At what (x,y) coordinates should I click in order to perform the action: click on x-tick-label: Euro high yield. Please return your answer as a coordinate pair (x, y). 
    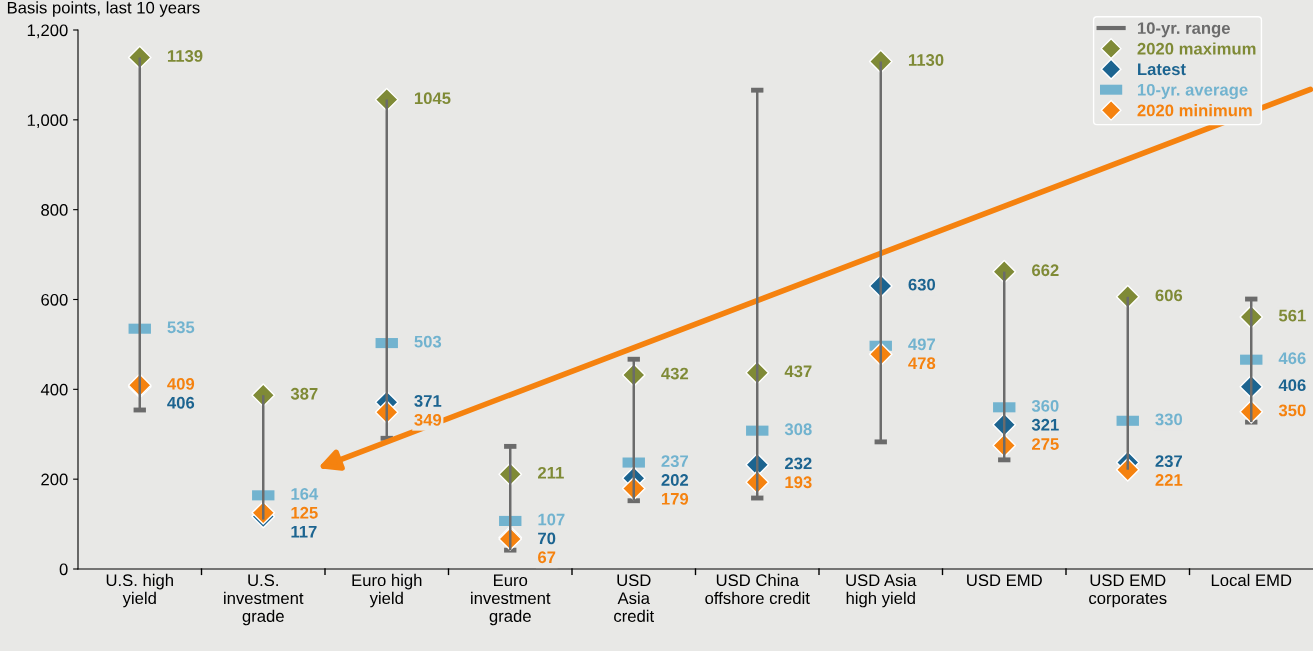
    Looking at the image, I should click on (387, 590).